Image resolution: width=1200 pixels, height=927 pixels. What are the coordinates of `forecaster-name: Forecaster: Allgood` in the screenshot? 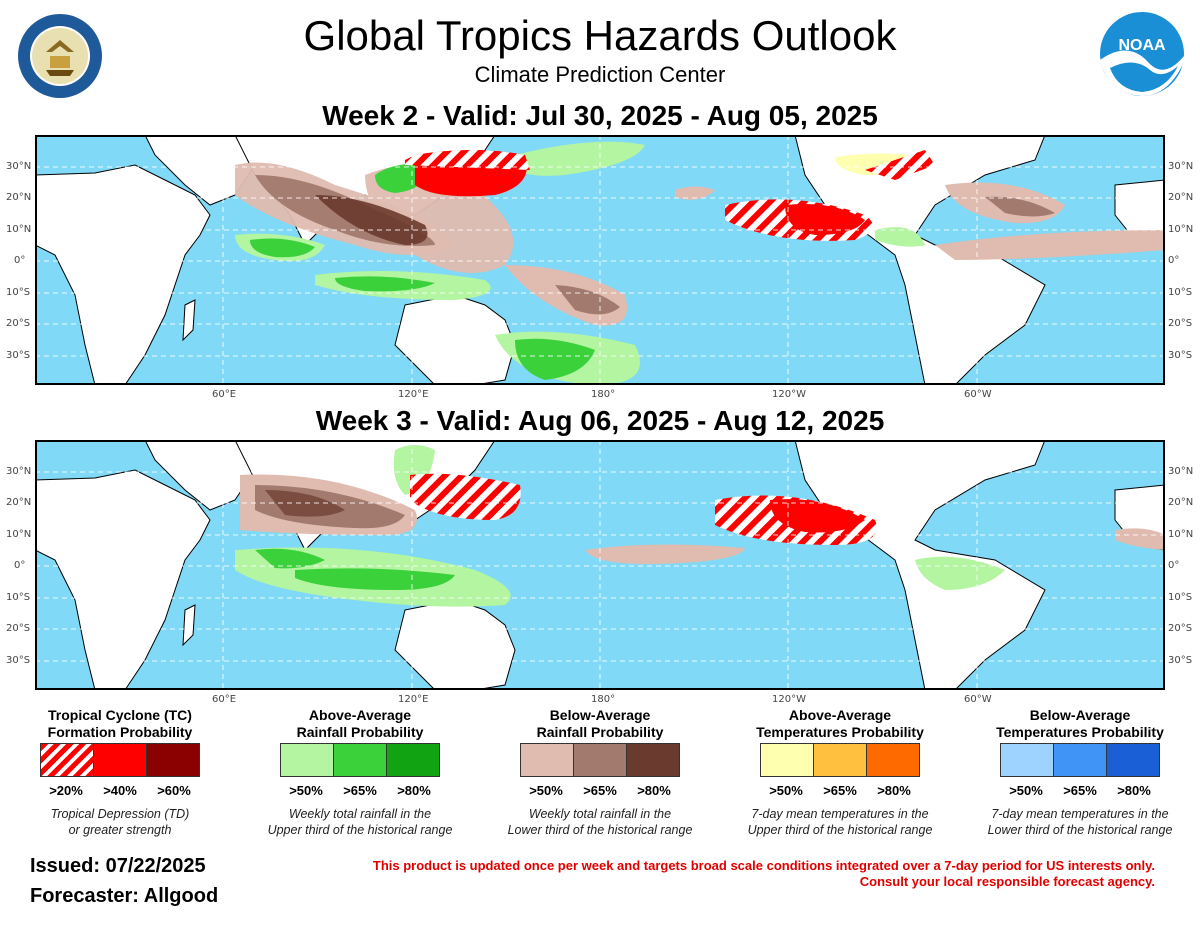 It's located at (124, 896).